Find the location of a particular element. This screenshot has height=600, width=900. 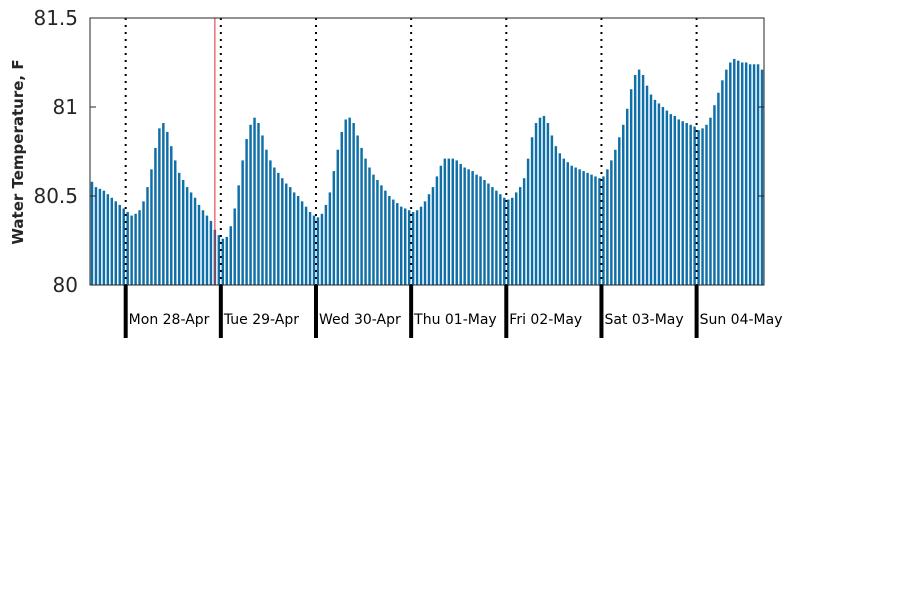

day-label: Fri 02-May is located at coordinates (545, 320).